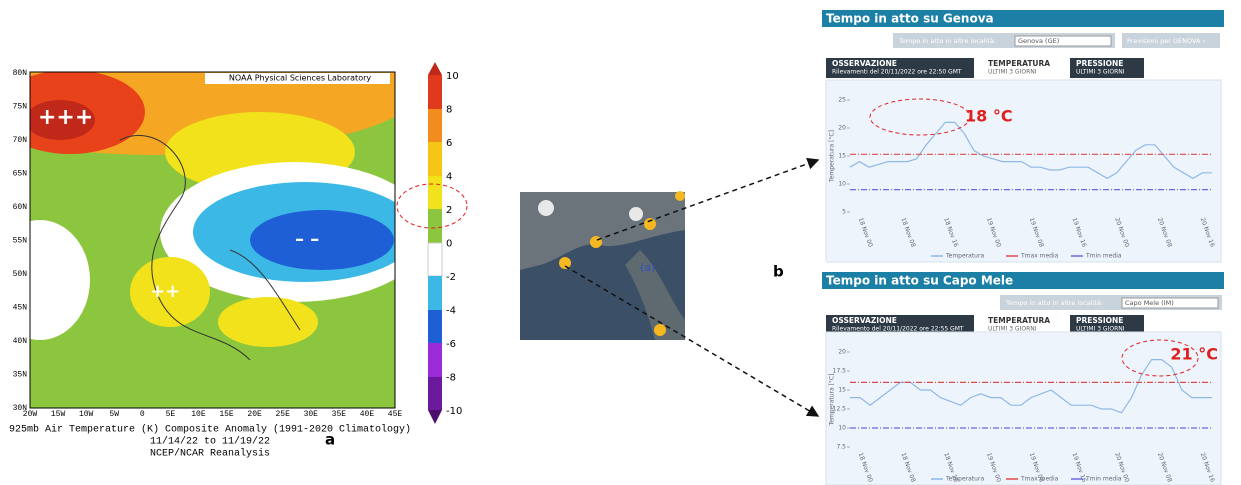 Image resolution: width=1241 pixels, height=485 pixels. What do you see at coordinates (449, 143) in the screenshot?
I see `colorbar-tick: 6` at bounding box center [449, 143].